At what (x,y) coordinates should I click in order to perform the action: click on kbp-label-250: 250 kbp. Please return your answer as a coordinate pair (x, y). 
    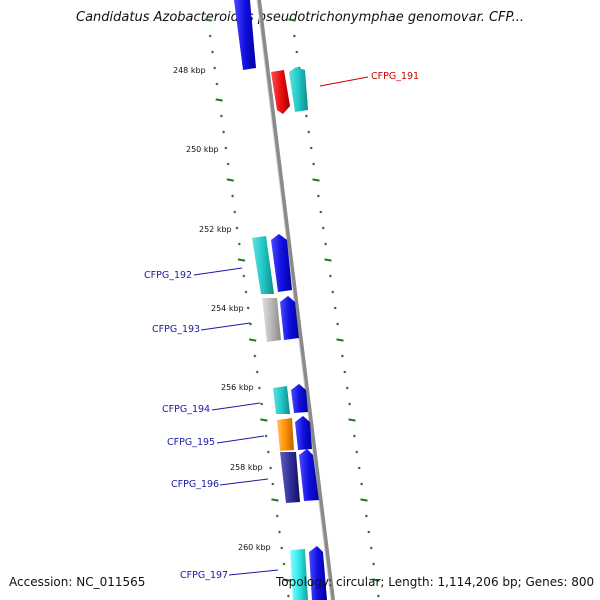
    Looking at the image, I should click on (202, 149).